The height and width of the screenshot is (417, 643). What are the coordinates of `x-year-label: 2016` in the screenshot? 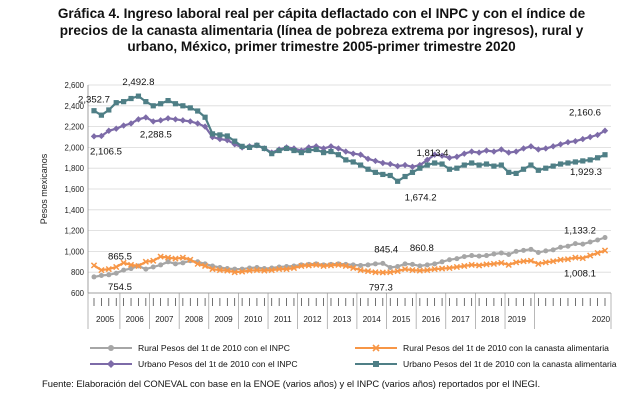 It's located at (431, 319).